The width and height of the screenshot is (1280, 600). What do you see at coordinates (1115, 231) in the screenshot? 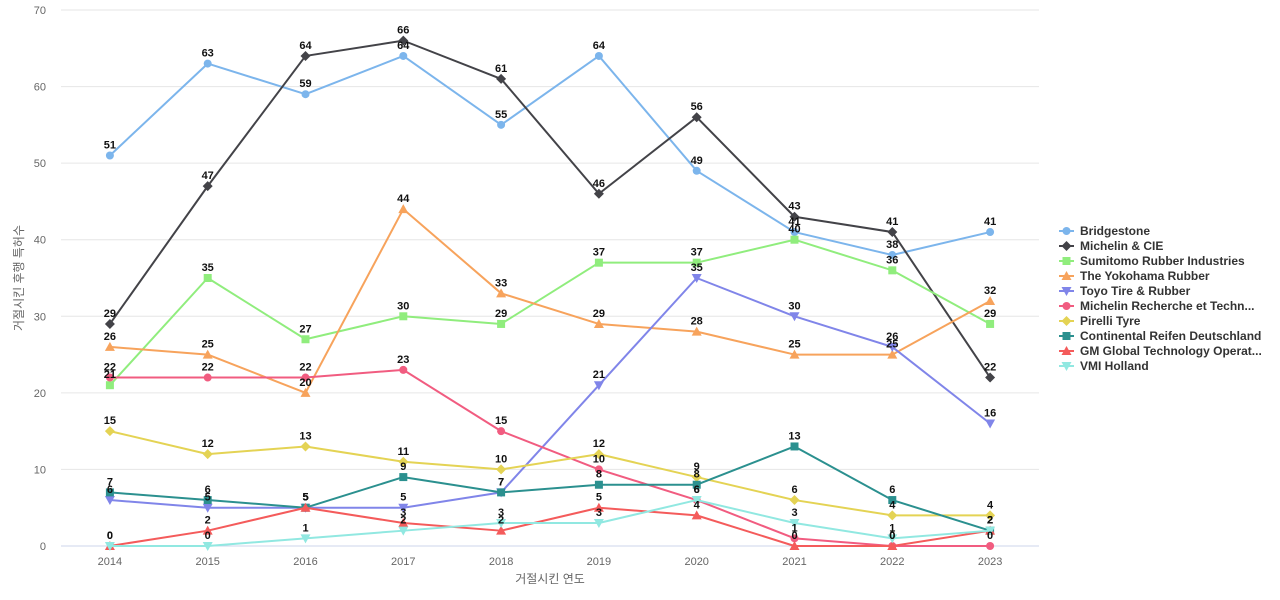
I see `legend-label: Bridgestone` at bounding box center [1115, 231].